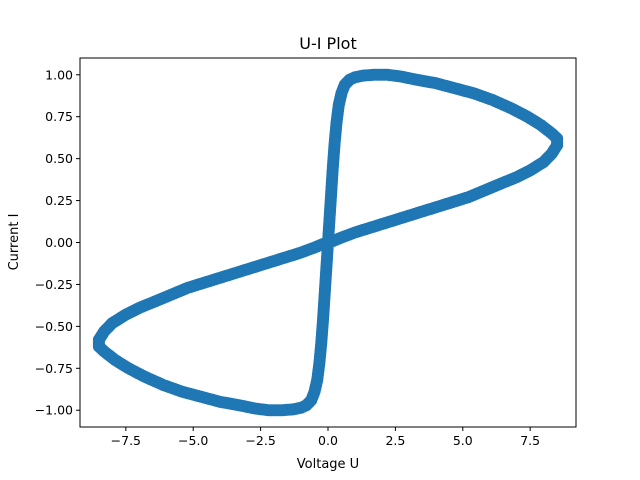 The image size is (640, 480). What do you see at coordinates (54, 410) in the screenshot?
I see `y-tick-label: −1.00` at bounding box center [54, 410].